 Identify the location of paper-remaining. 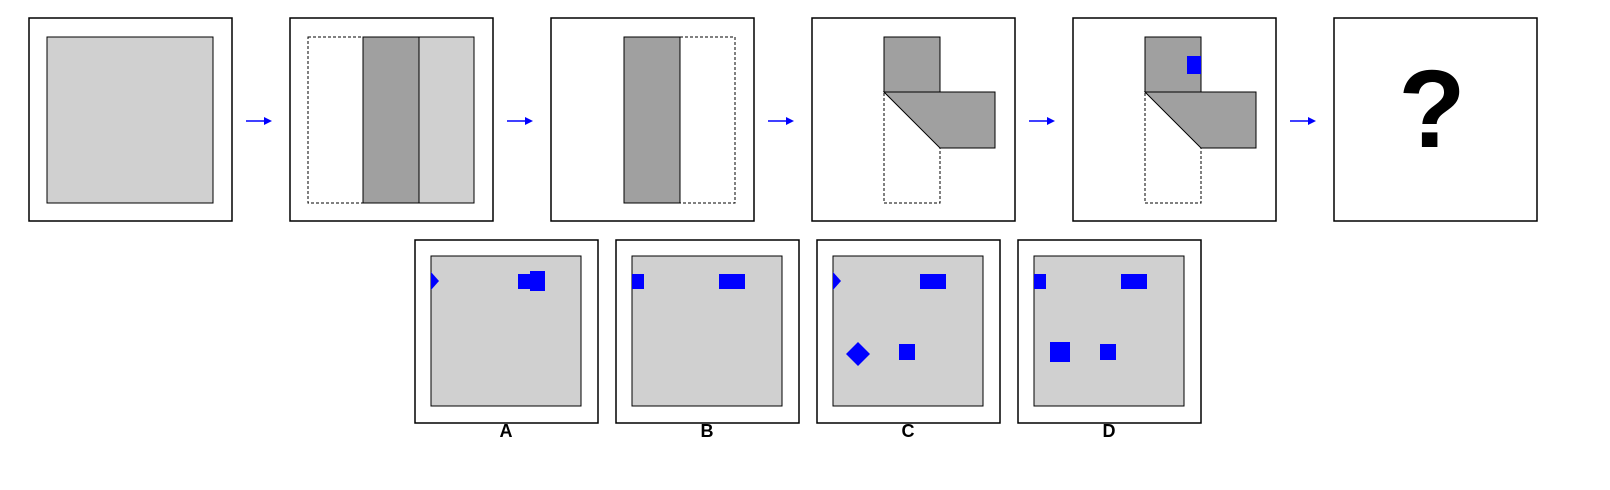
(446, 120).